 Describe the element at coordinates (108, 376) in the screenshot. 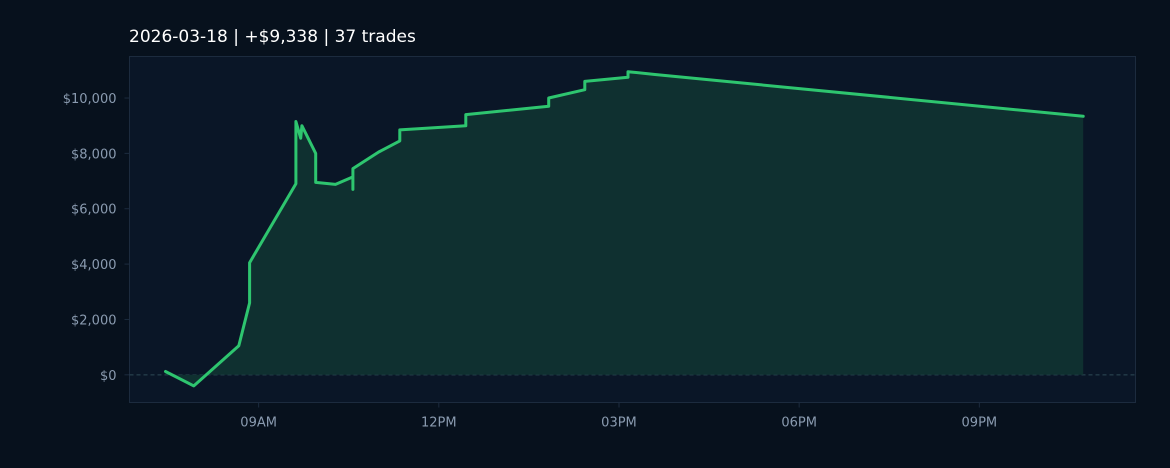

I see `y-tick-label: $0` at that location.